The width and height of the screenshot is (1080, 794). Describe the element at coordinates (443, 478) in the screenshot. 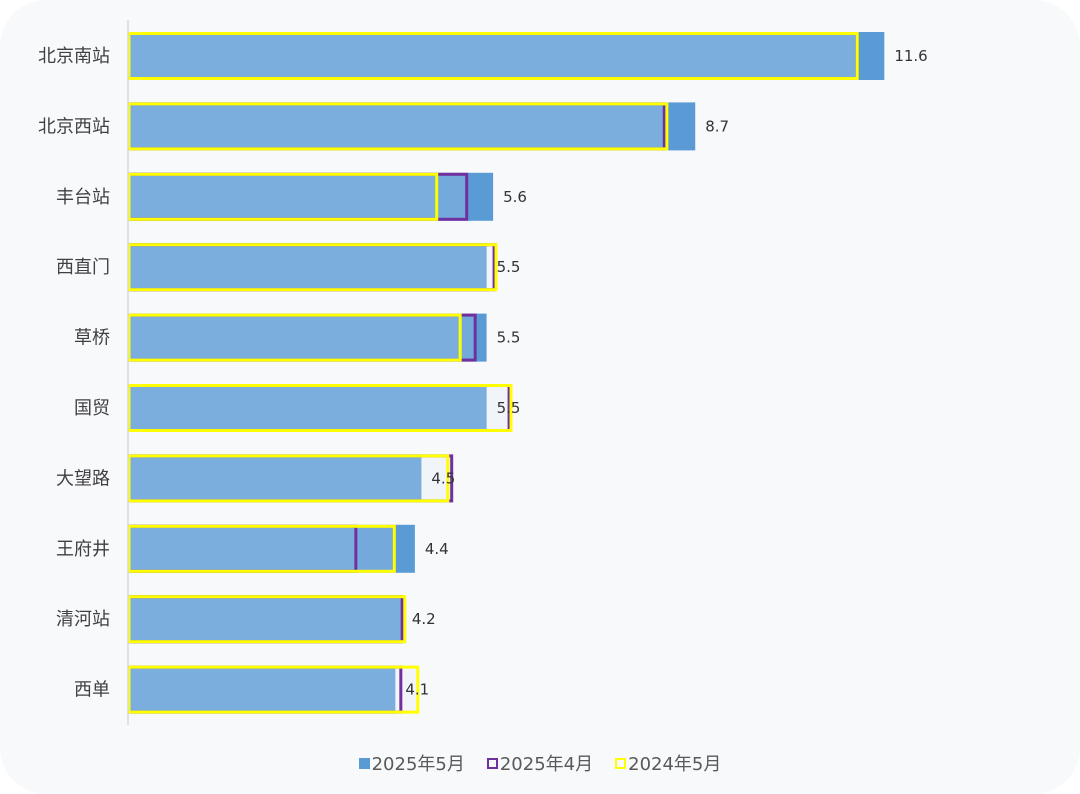

I see `value-label: 4.5` at that location.